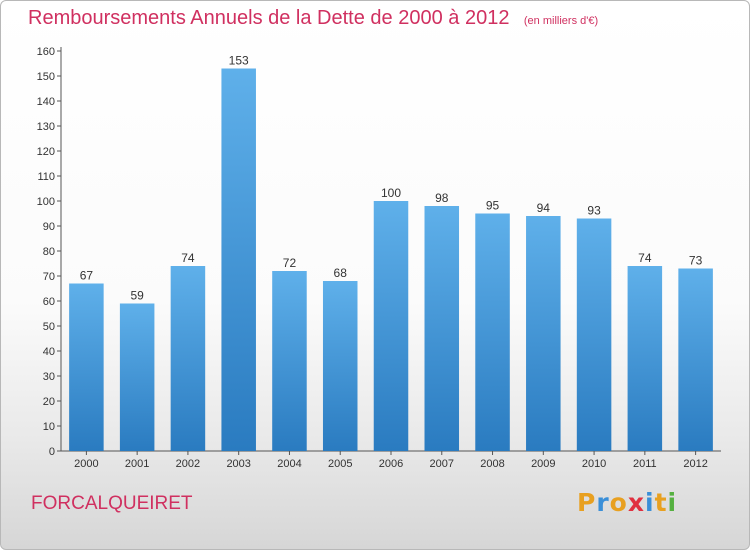 This screenshot has height=550, width=750. I want to click on x-tick-label: 2002, so click(188, 464).